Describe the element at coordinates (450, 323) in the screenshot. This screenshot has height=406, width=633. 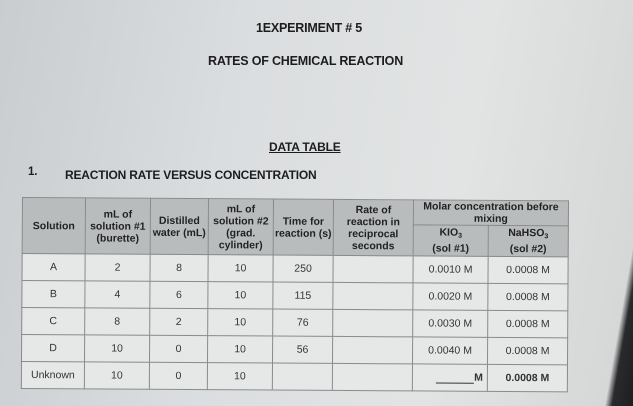
I see `cell-kio3: 0.0030 M` at that location.